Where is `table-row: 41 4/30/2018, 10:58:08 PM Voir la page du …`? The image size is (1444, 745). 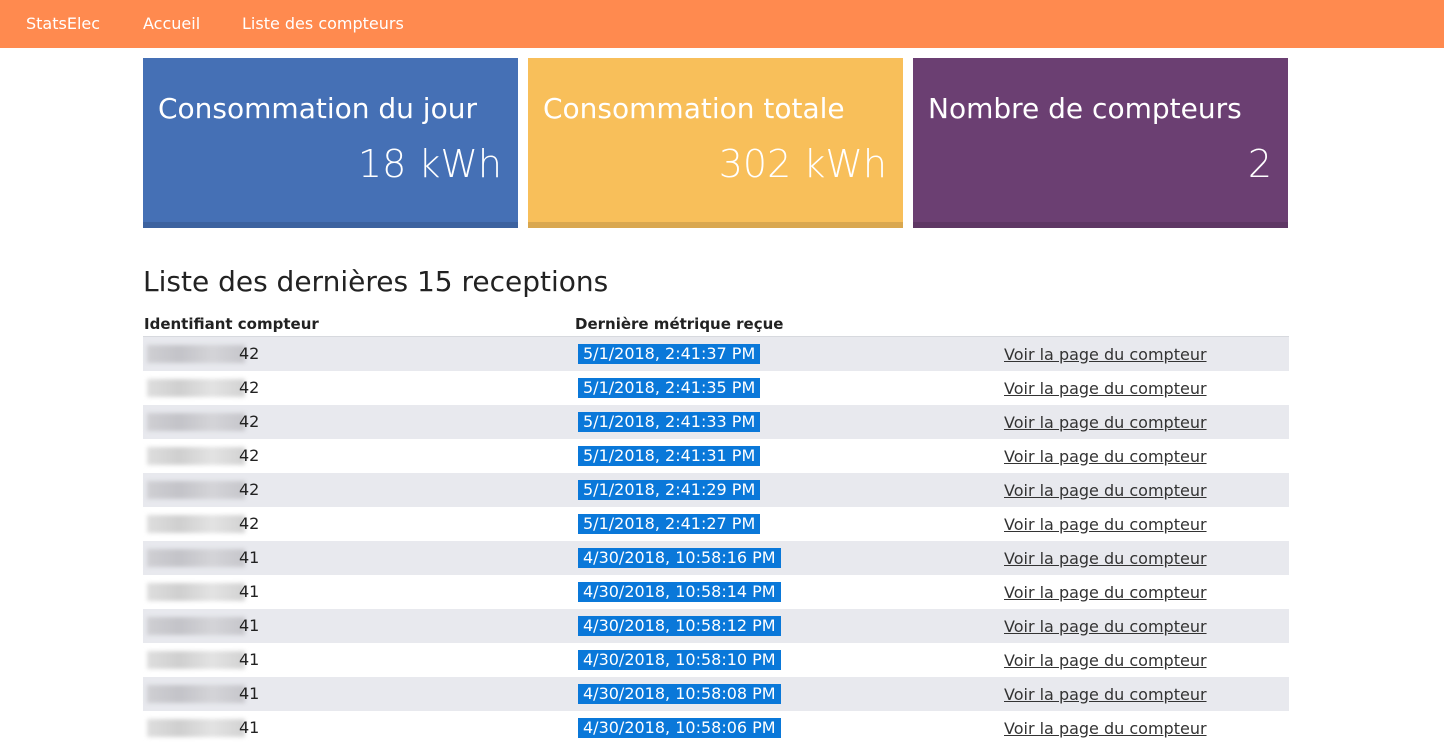
table-row: 41 4/30/2018, 10:58:08 PM Voir la page du … is located at coordinates (716, 694).